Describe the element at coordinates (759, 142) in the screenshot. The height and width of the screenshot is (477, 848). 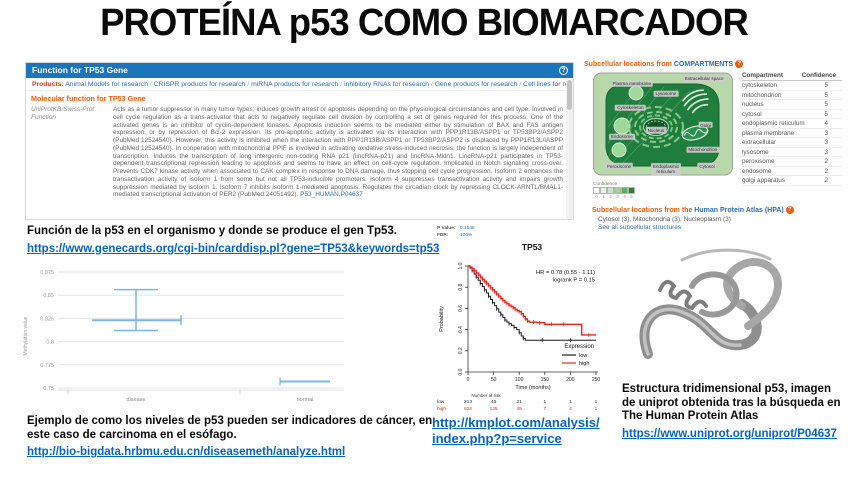
I see `compartment-name: extracellular` at that location.